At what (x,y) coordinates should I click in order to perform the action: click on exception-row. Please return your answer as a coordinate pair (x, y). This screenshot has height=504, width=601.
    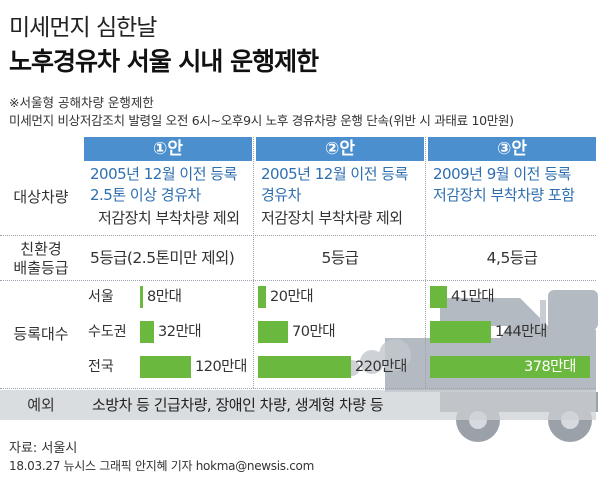
    Looking at the image, I should click on (298, 405).